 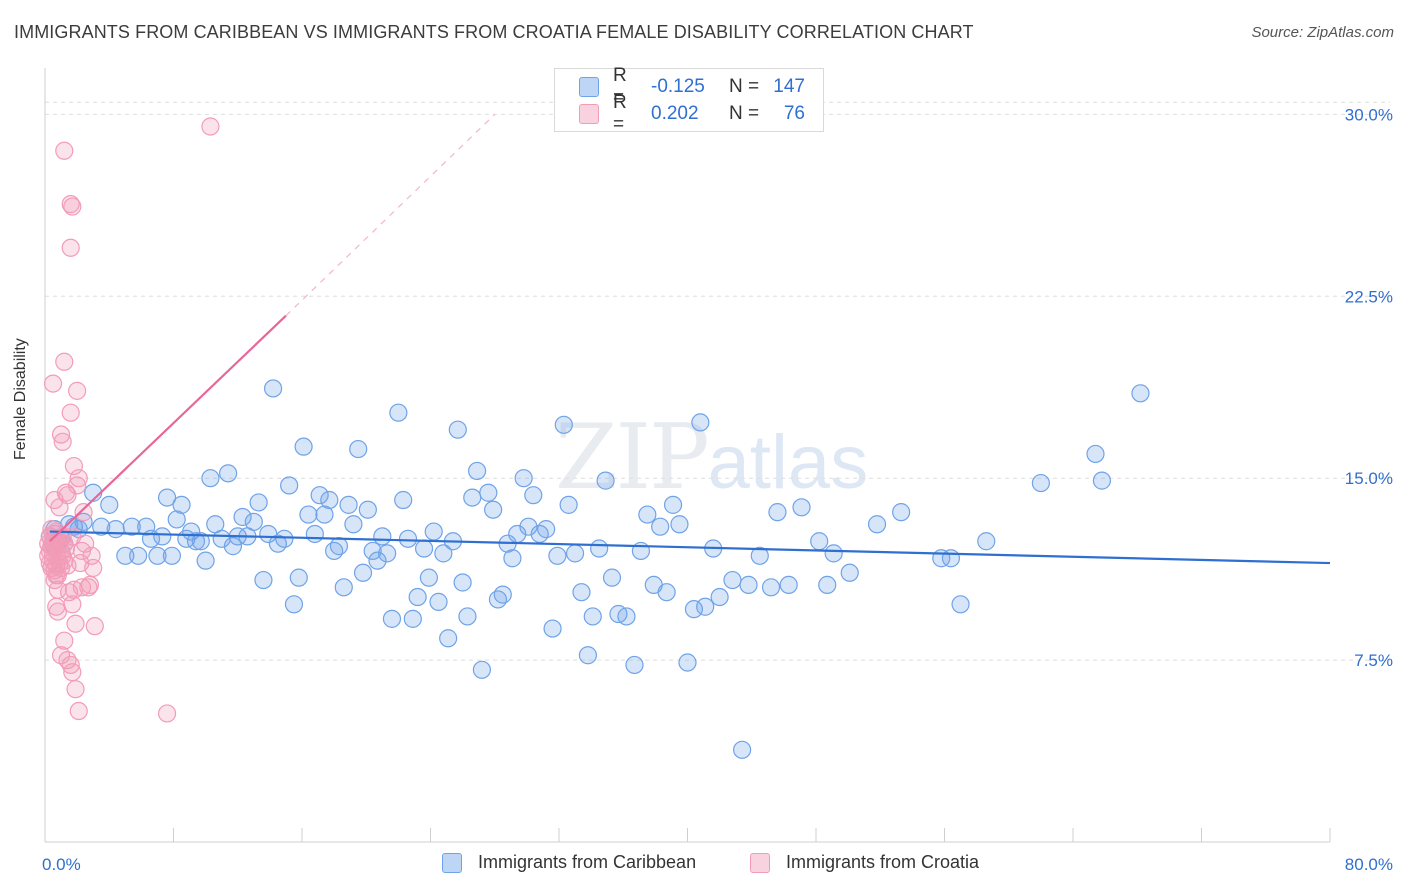 What do you see at coordinates (675, 113) in the screenshot?
I see `legend-r-value: 0.202` at bounding box center [675, 113].